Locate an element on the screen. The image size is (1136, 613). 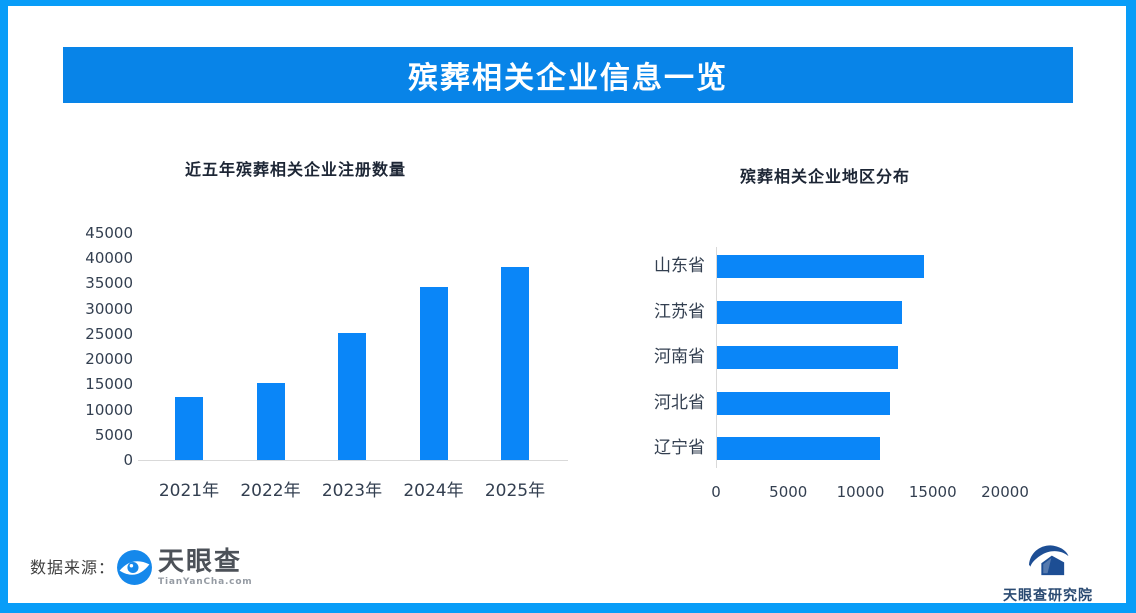
region-bar-河北省 is located at coordinates (803, 403).